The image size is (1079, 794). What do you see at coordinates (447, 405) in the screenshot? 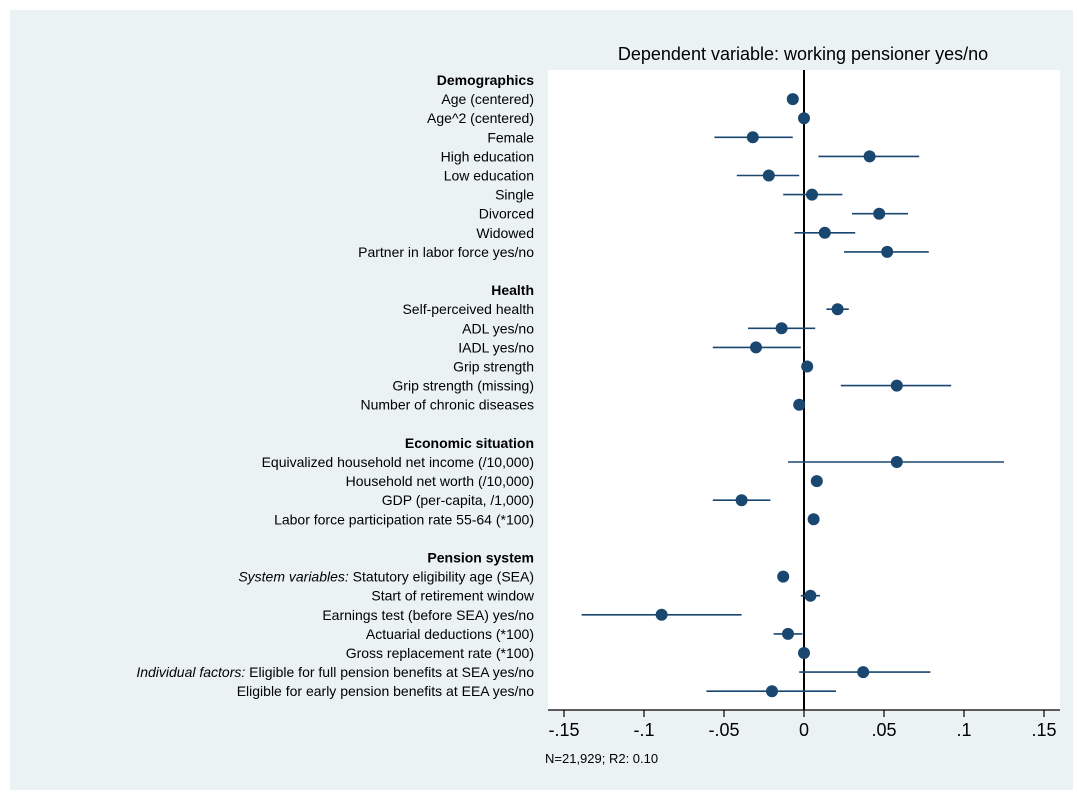
I see `row-label: Number of chronic diseases` at bounding box center [447, 405].